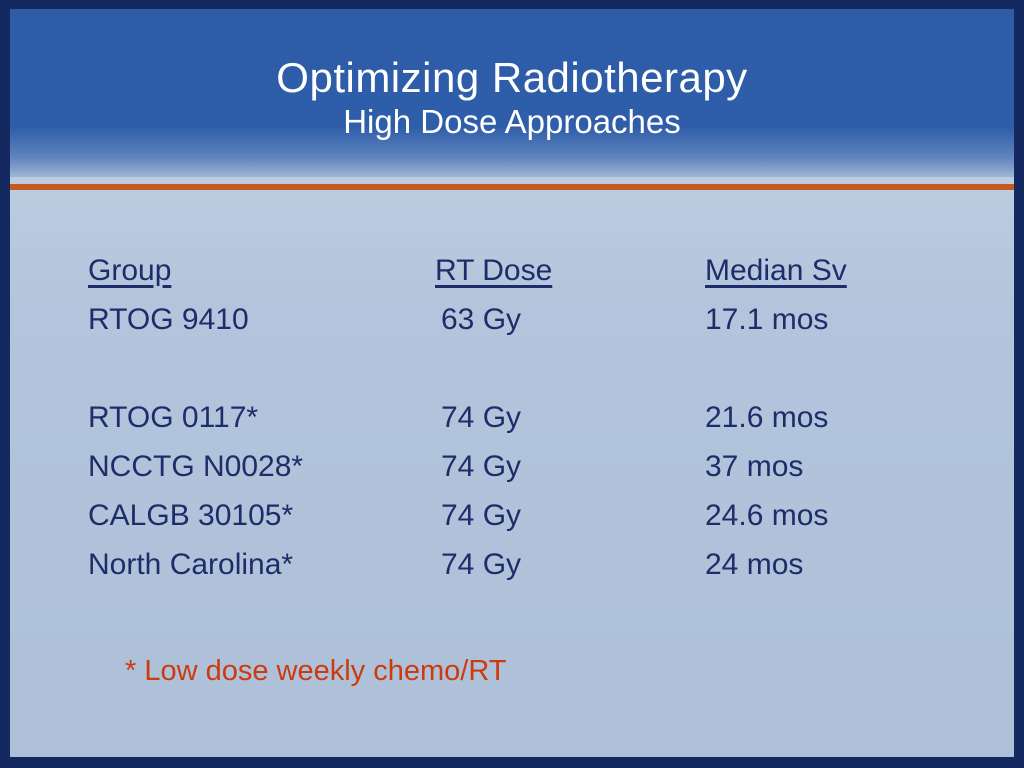  Describe the element at coordinates (481, 319) in the screenshot. I see `rt-dose-cell: 63 Gy` at that location.